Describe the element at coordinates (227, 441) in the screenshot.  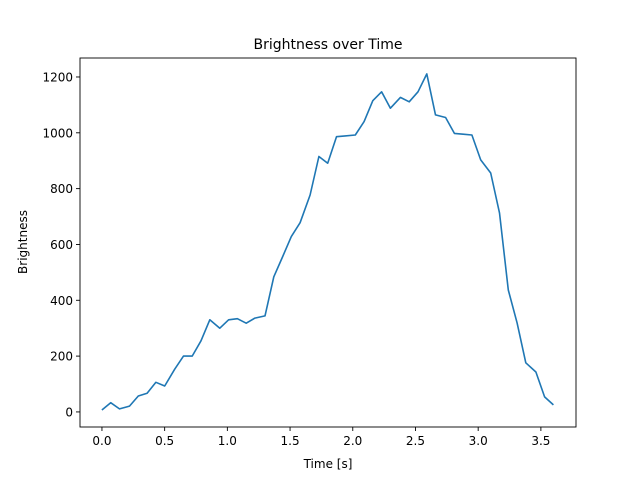
I see `x-tick-label: 1.0` at that location.